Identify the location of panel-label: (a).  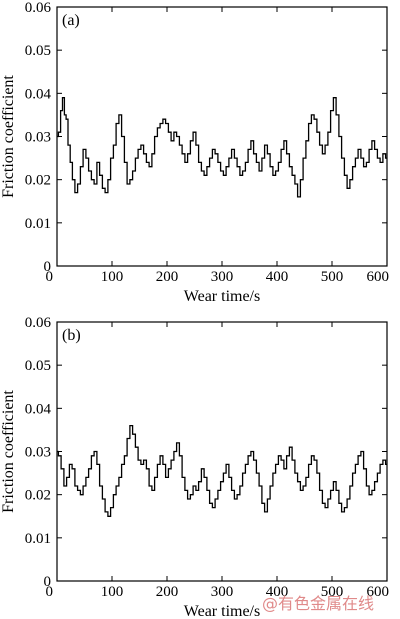
(71, 20).